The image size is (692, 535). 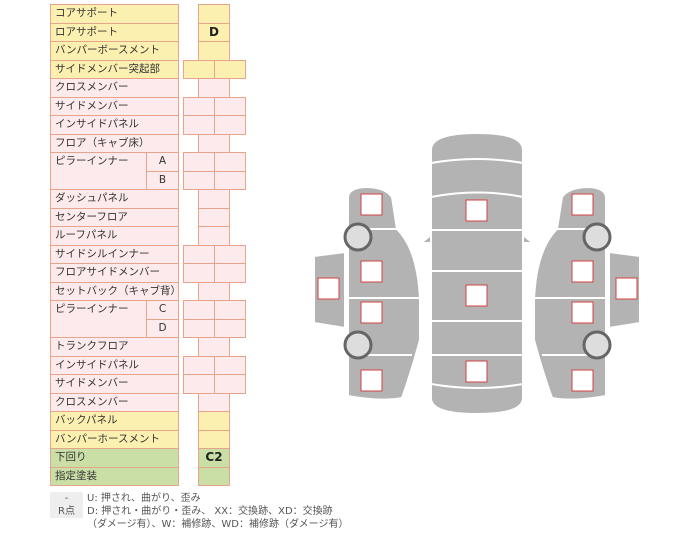 What do you see at coordinates (529, 238) in the screenshot?
I see `hood-arrow-right` at bounding box center [529, 238].